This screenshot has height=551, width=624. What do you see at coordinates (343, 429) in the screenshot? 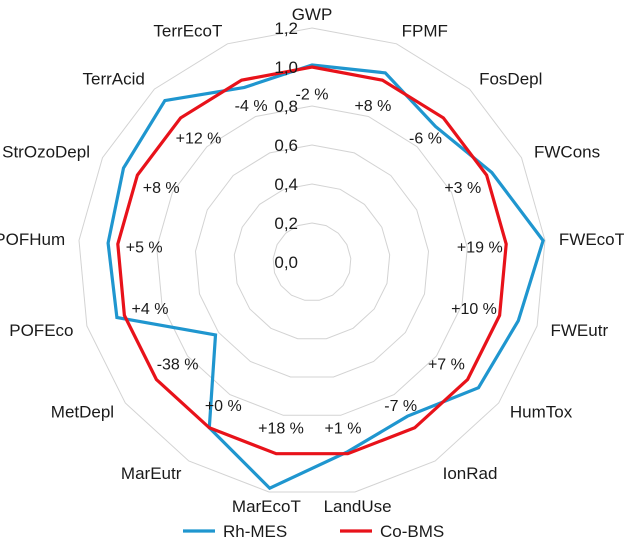
I see `change-annotation: +1 %` at bounding box center [343, 429].